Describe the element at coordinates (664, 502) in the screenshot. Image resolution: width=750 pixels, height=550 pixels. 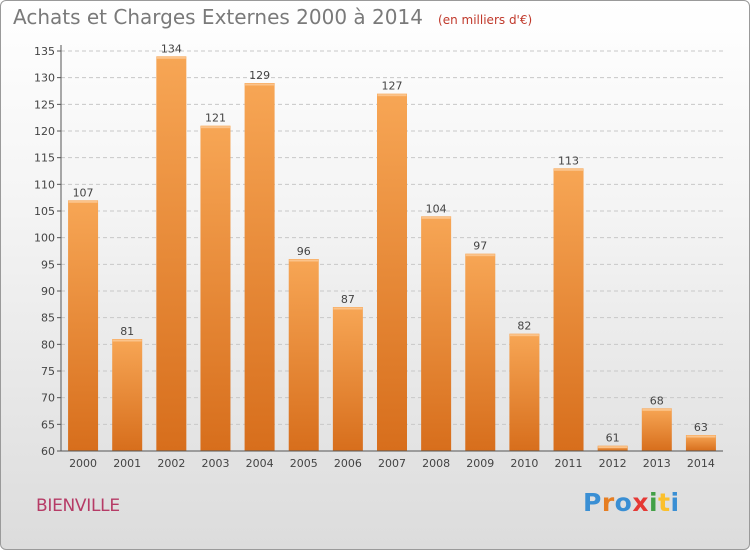
I see `logo-letter: t` at that location.